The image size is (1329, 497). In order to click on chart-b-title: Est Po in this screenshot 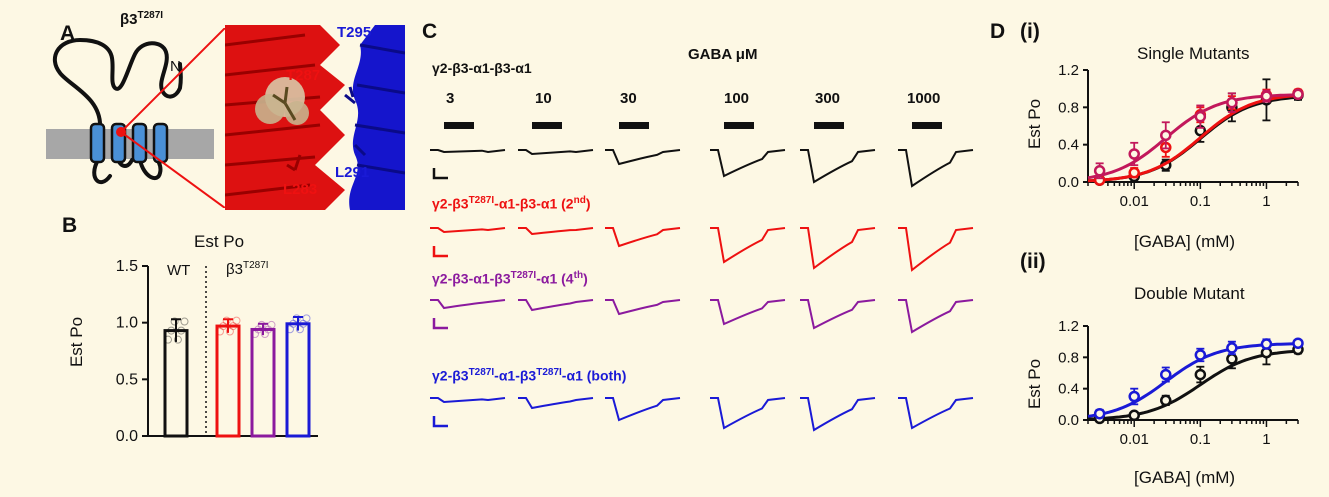, I will do `click(219, 241)`.